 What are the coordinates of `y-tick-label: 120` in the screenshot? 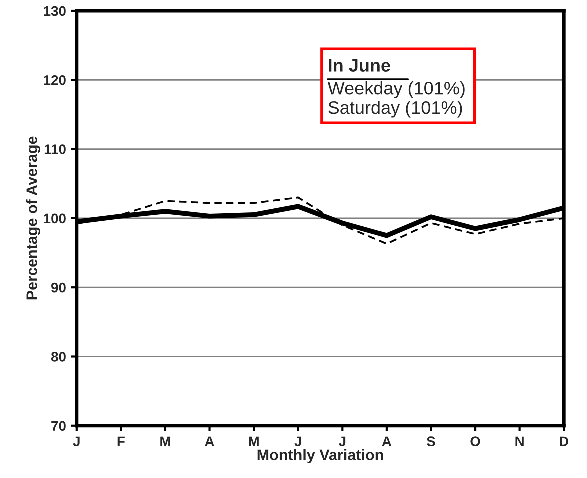 It's located at (55, 80).